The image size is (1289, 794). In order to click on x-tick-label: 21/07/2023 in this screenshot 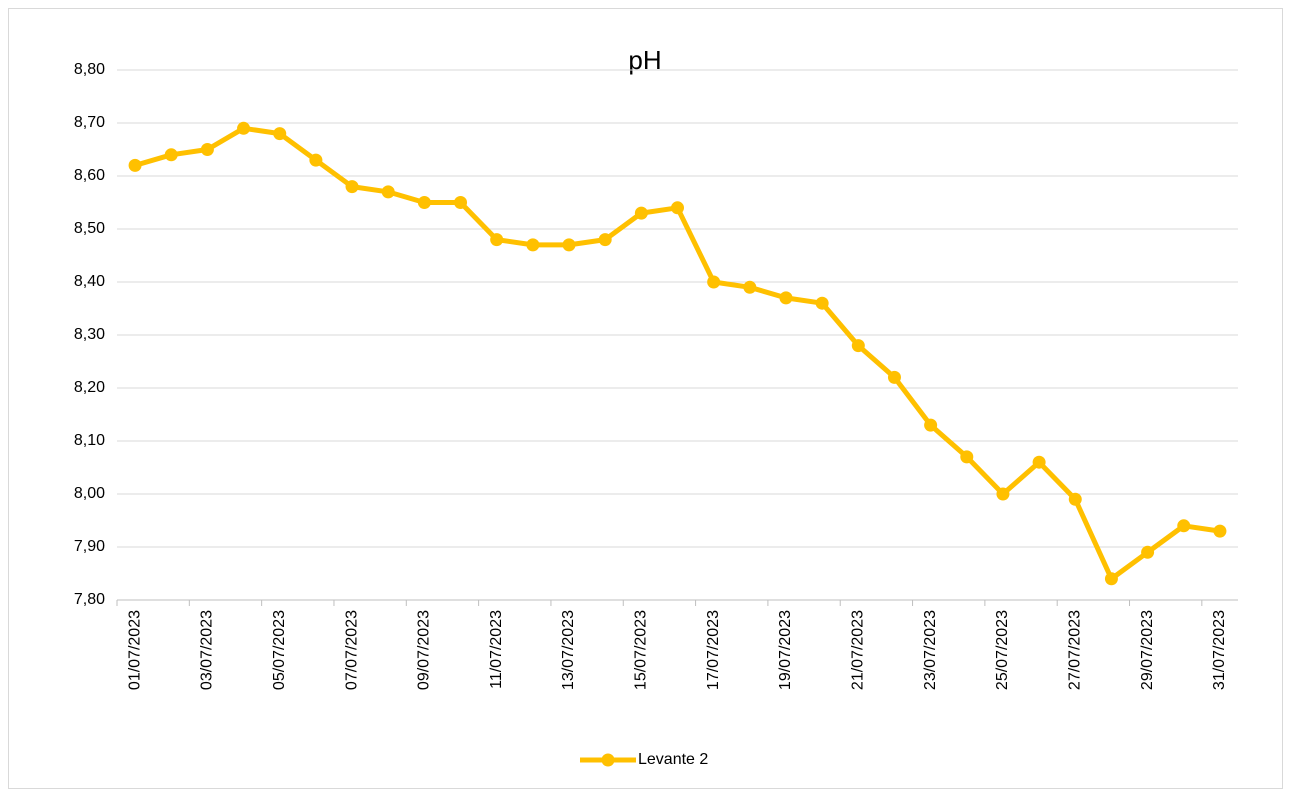, I will do `click(858, 650)`.